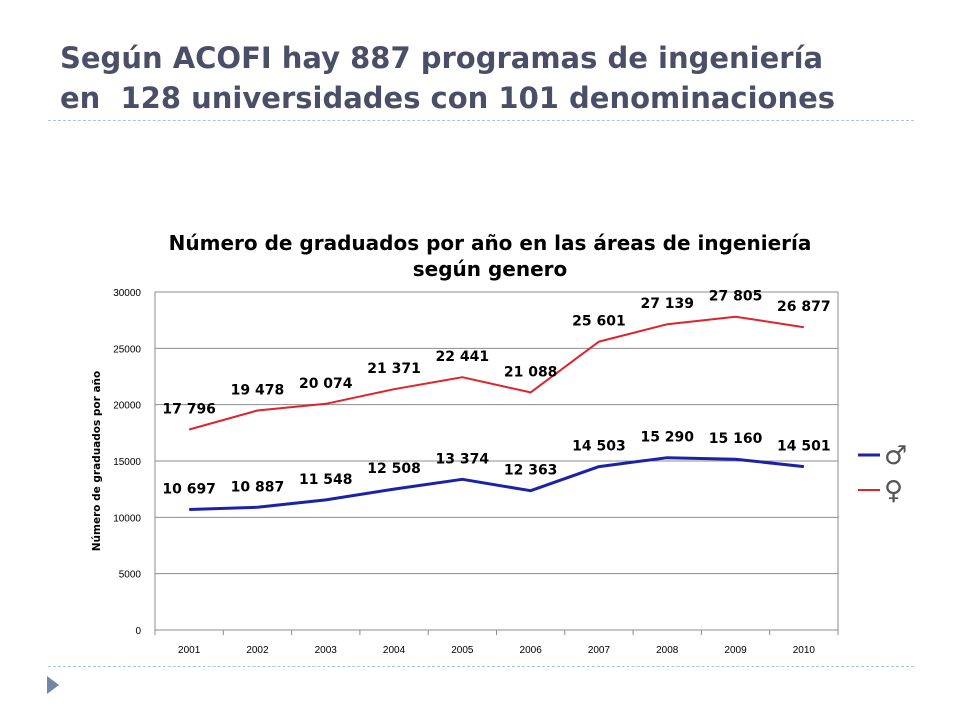 This screenshot has width=960, height=720. What do you see at coordinates (667, 438) in the screenshot?
I see `data-label-male-2008: 15 290` at bounding box center [667, 438].